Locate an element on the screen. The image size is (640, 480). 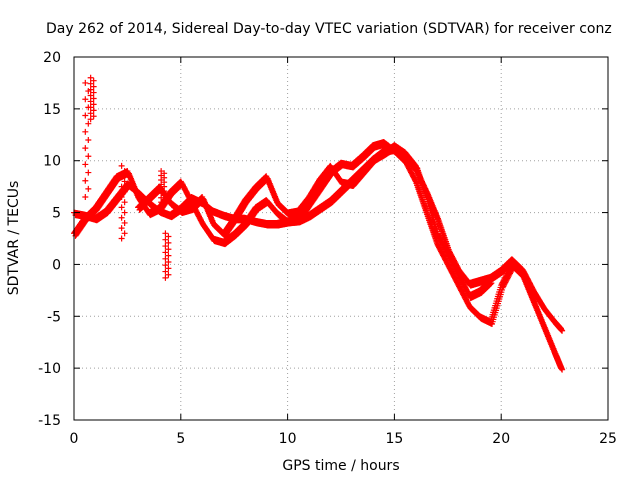
y-tick-label: 15 is located at coordinates (52, 110).